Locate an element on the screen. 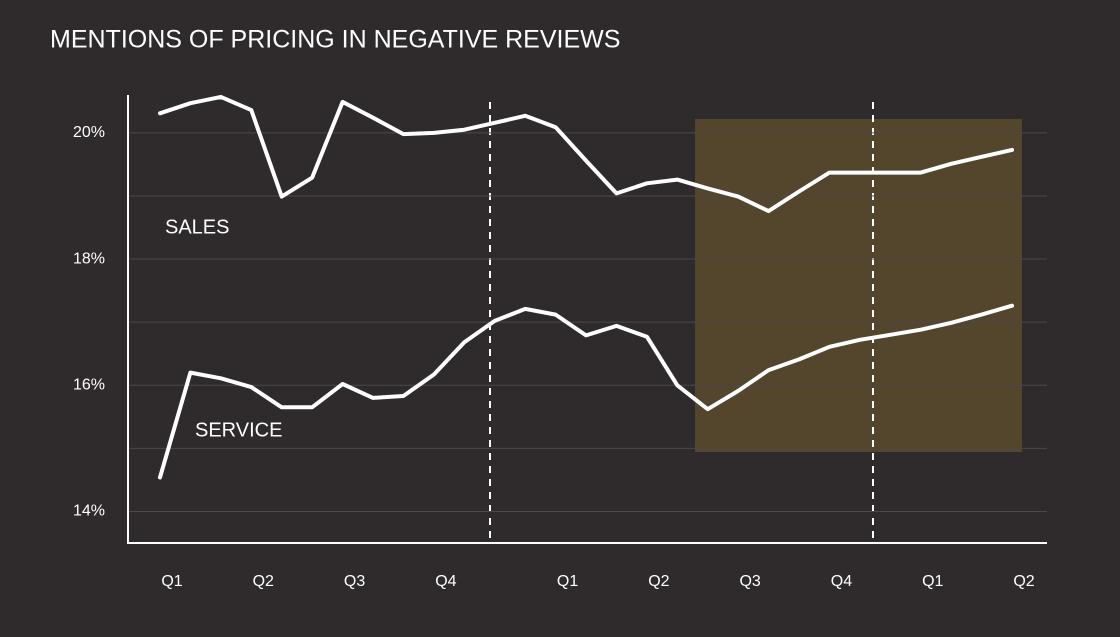 This screenshot has height=637, width=1120. chart-title: MENTIONS OF PRICING IN NEGATIVE REVIEWS is located at coordinates (335, 40).